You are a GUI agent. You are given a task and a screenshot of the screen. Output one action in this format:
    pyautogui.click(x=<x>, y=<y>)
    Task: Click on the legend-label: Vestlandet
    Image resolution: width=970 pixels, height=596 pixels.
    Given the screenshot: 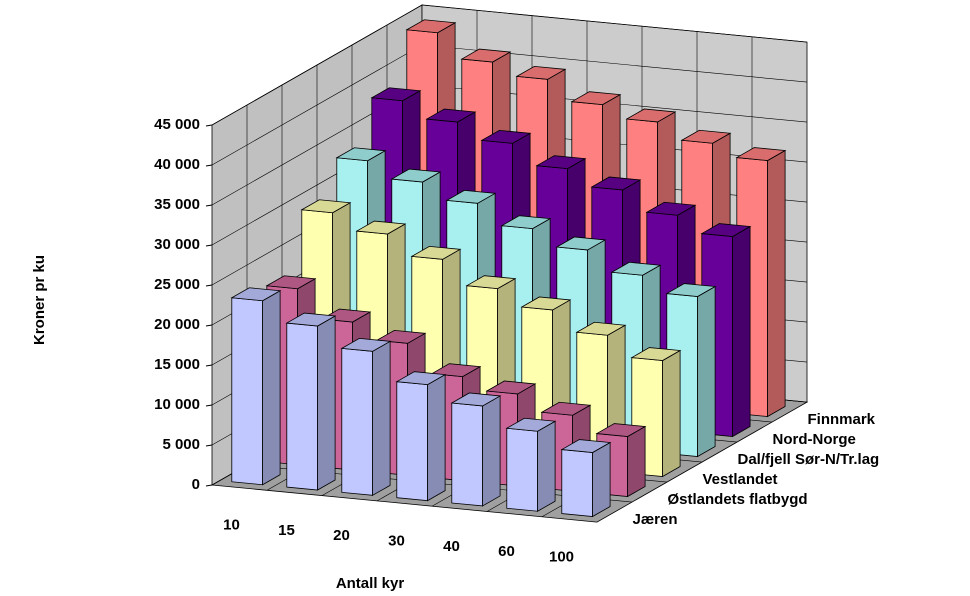 What is the action you would take?
    pyautogui.click(x=740, y=479)
    